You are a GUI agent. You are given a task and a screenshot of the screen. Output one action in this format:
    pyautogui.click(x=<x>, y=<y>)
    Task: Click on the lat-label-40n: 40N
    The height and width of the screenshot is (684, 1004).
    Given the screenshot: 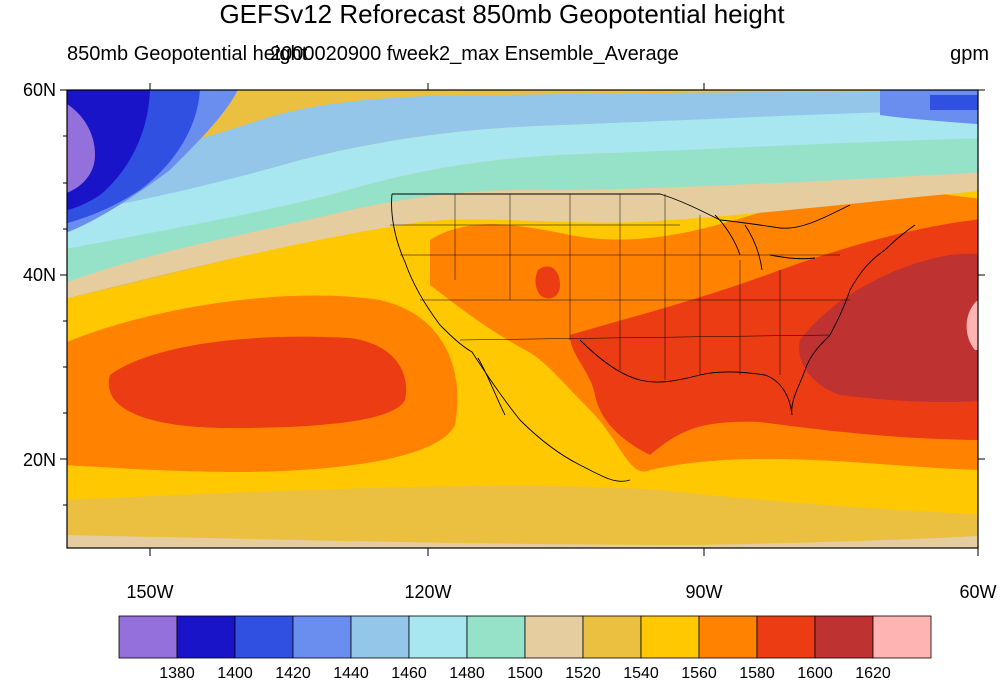 What is the action you would take?
    pyautogui.click(x=39, y=275)
    